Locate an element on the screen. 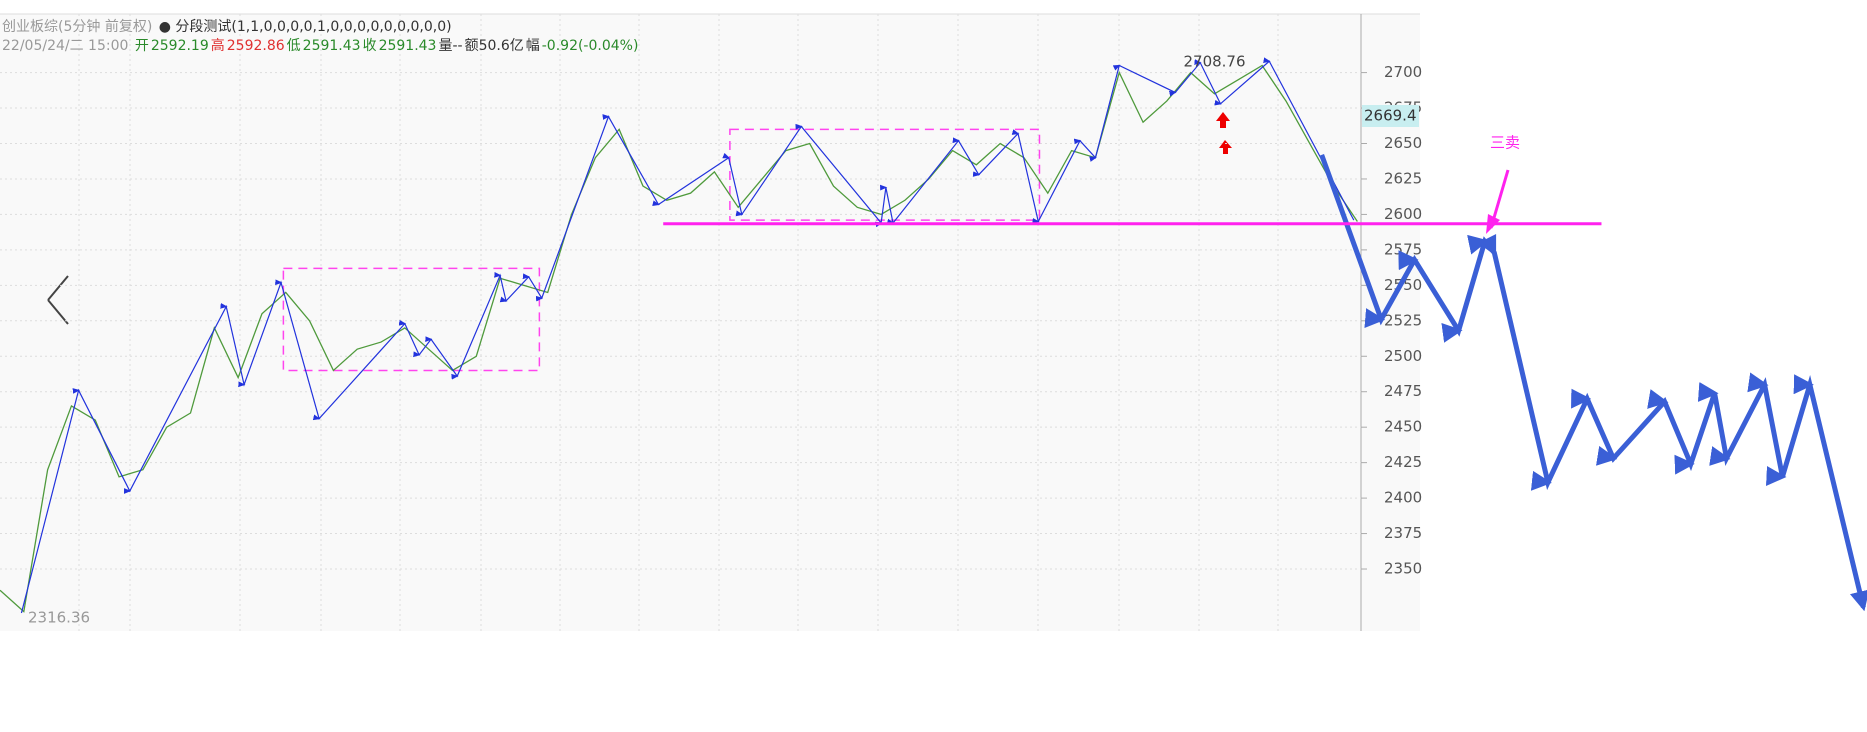  y-tick-label: 2400 is located at coordinates (1403, 498).